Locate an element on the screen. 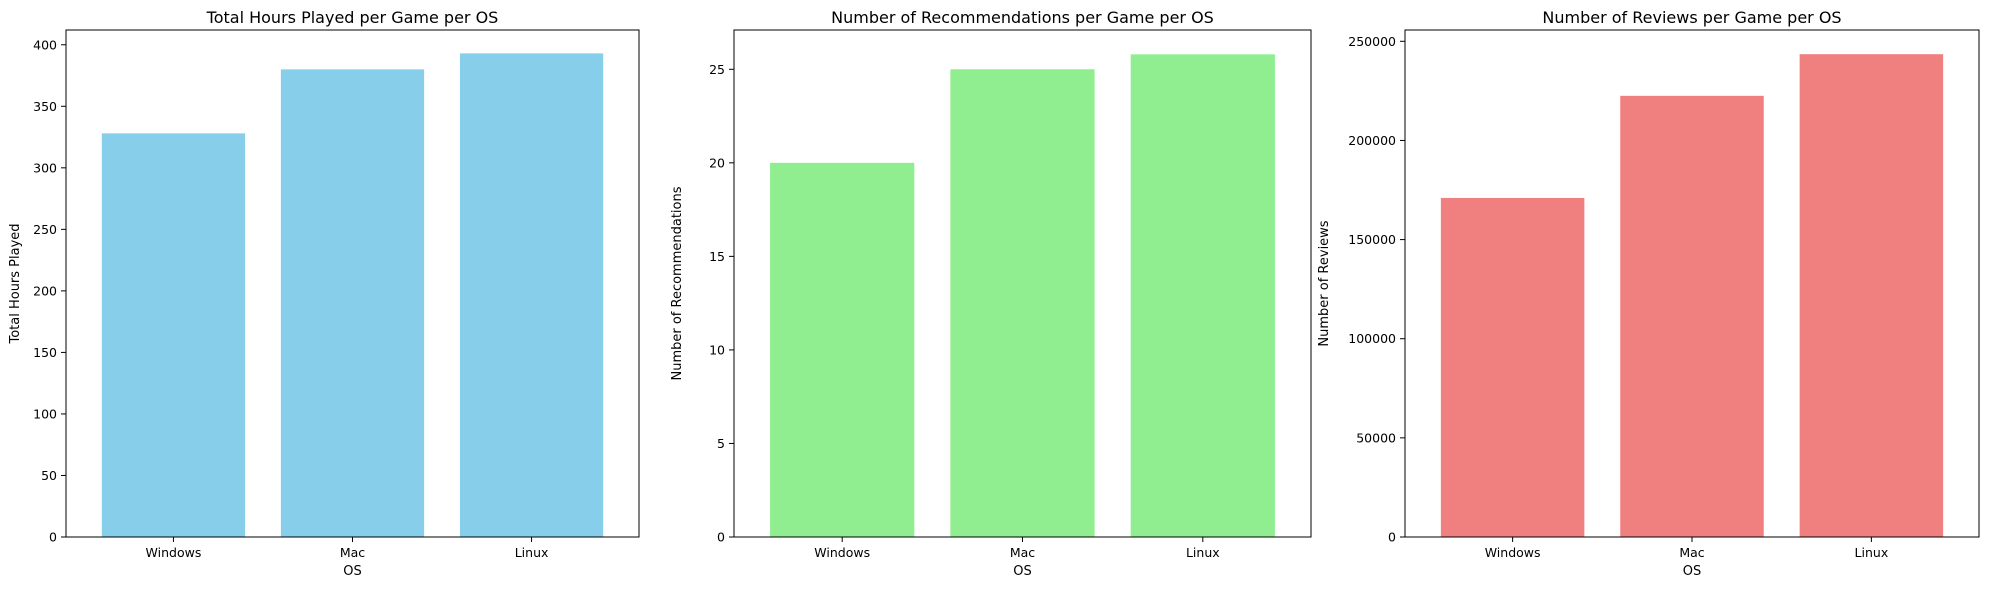 This screenshot has height=590, width=1989. y-tick-label: 5 is located at coordinates (721, 443).